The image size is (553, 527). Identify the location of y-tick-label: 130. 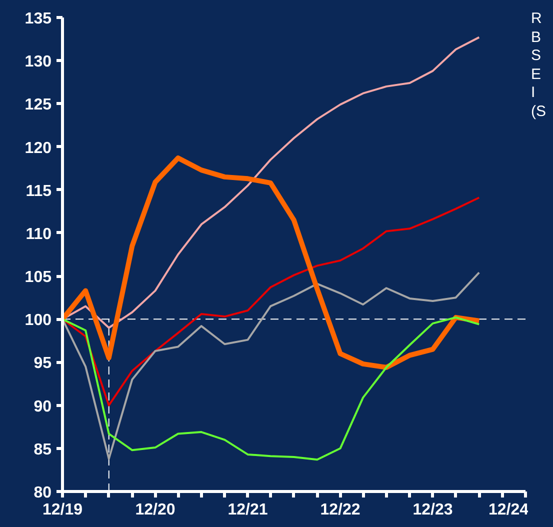
(38, 62).